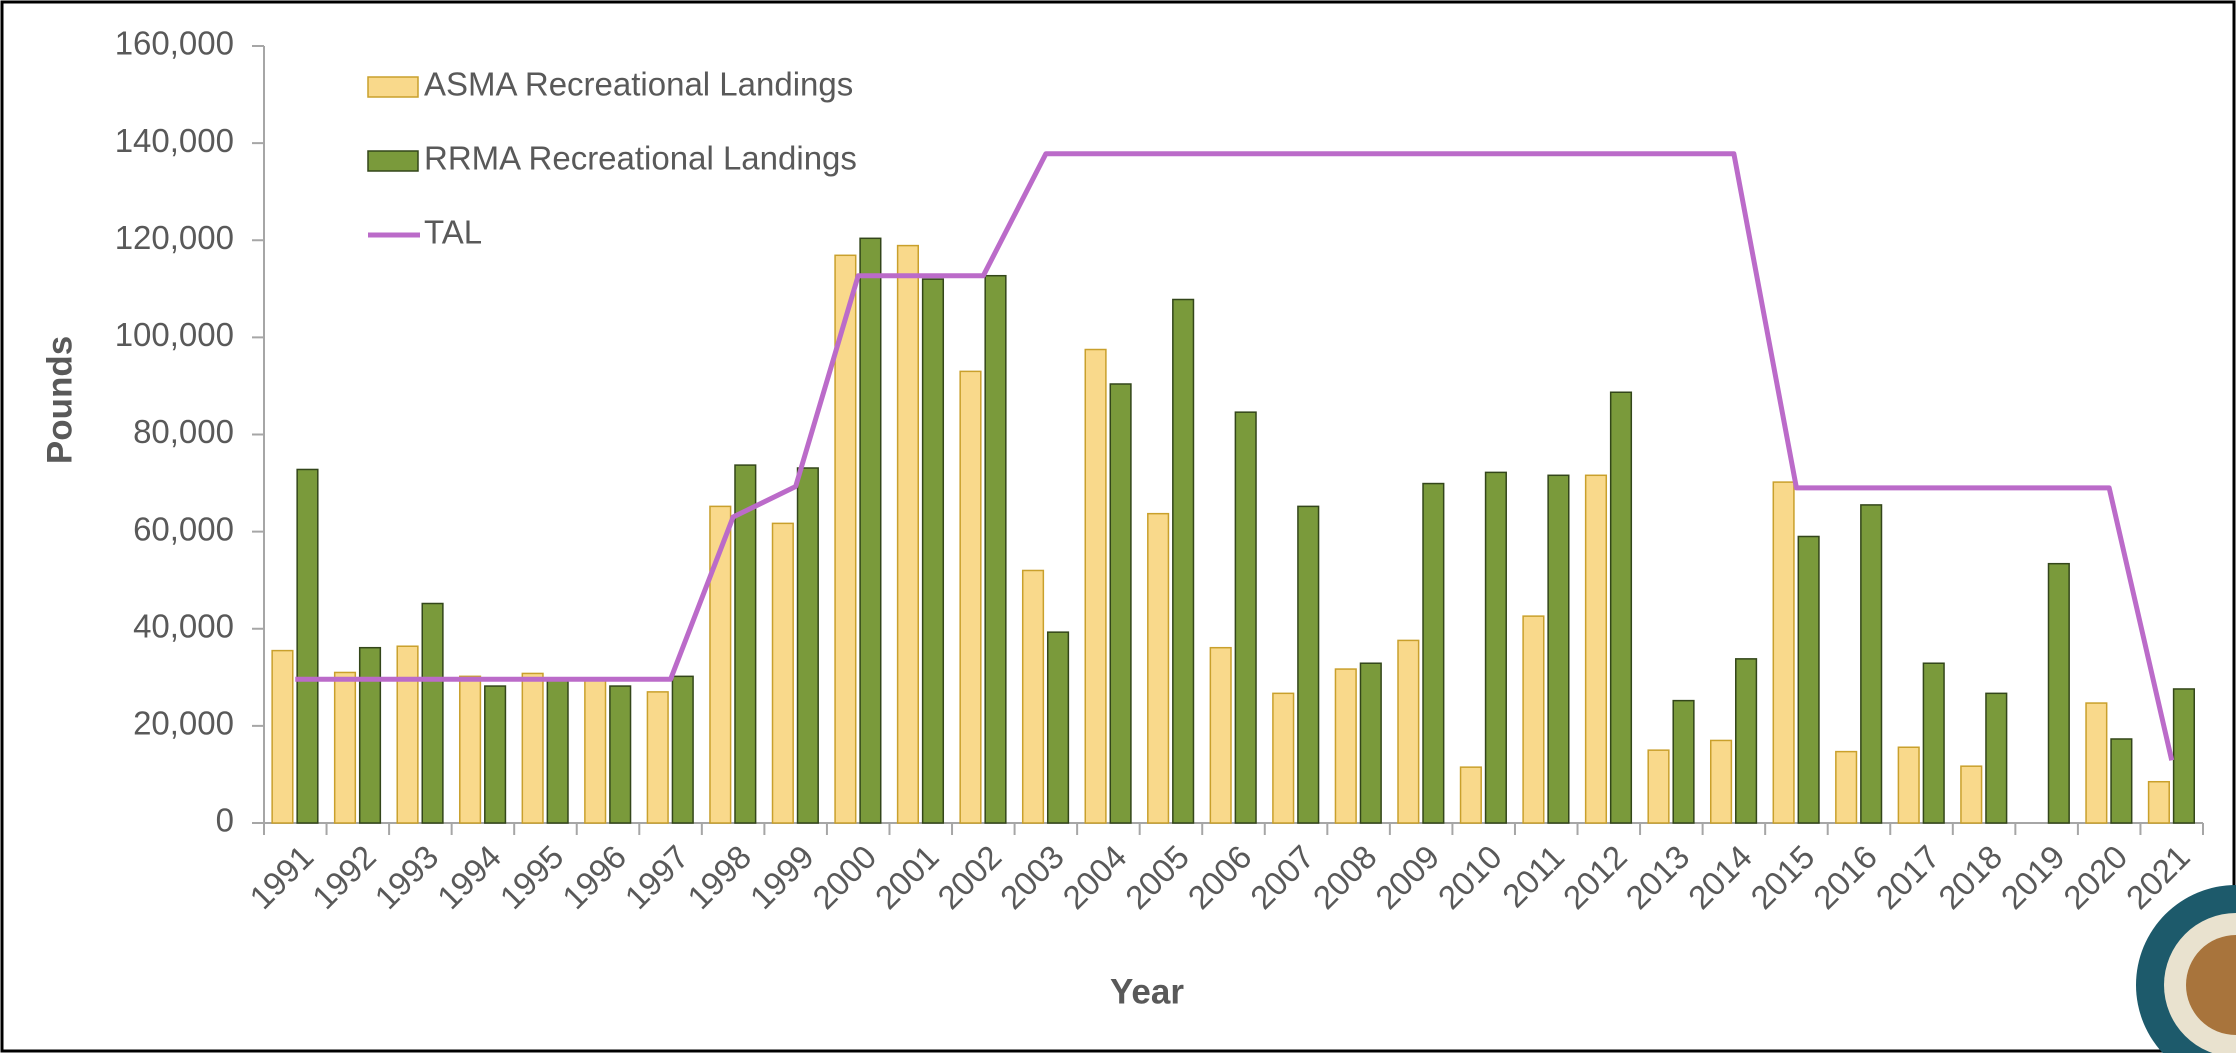  I want to click on y-tick-label: 80,000, so click(183, 431).